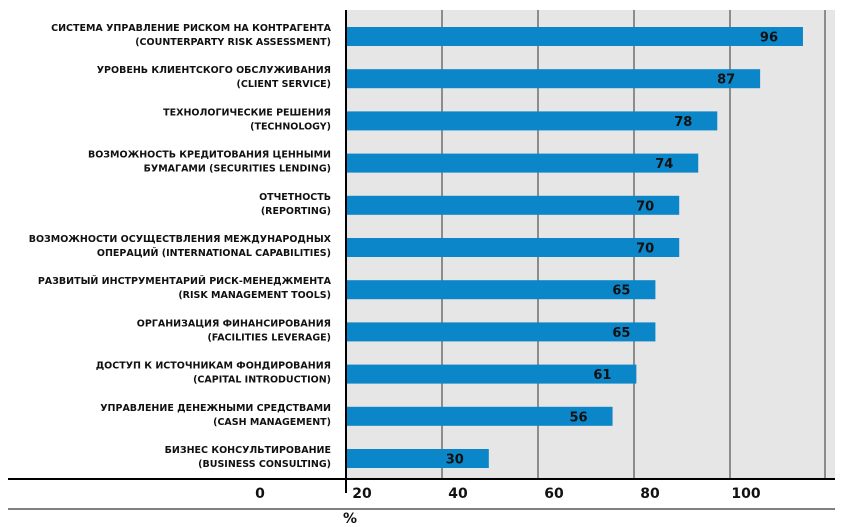 The image size is (841, 527). What do you see at coordinates (602, 375) in the screenshot?
I see `value-label-9: 61` at bounding box center [602, 375].